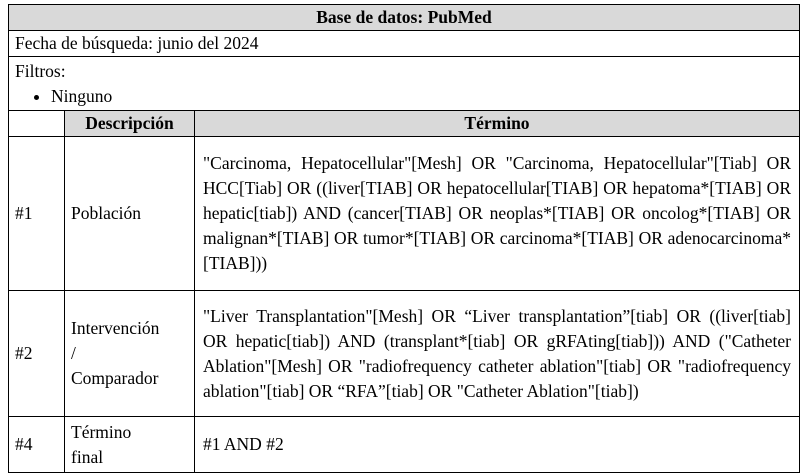 This screenshot has height=476, width=806. I want to click on table-row: #4 Término final #1 AND #2, so click(404, 444).